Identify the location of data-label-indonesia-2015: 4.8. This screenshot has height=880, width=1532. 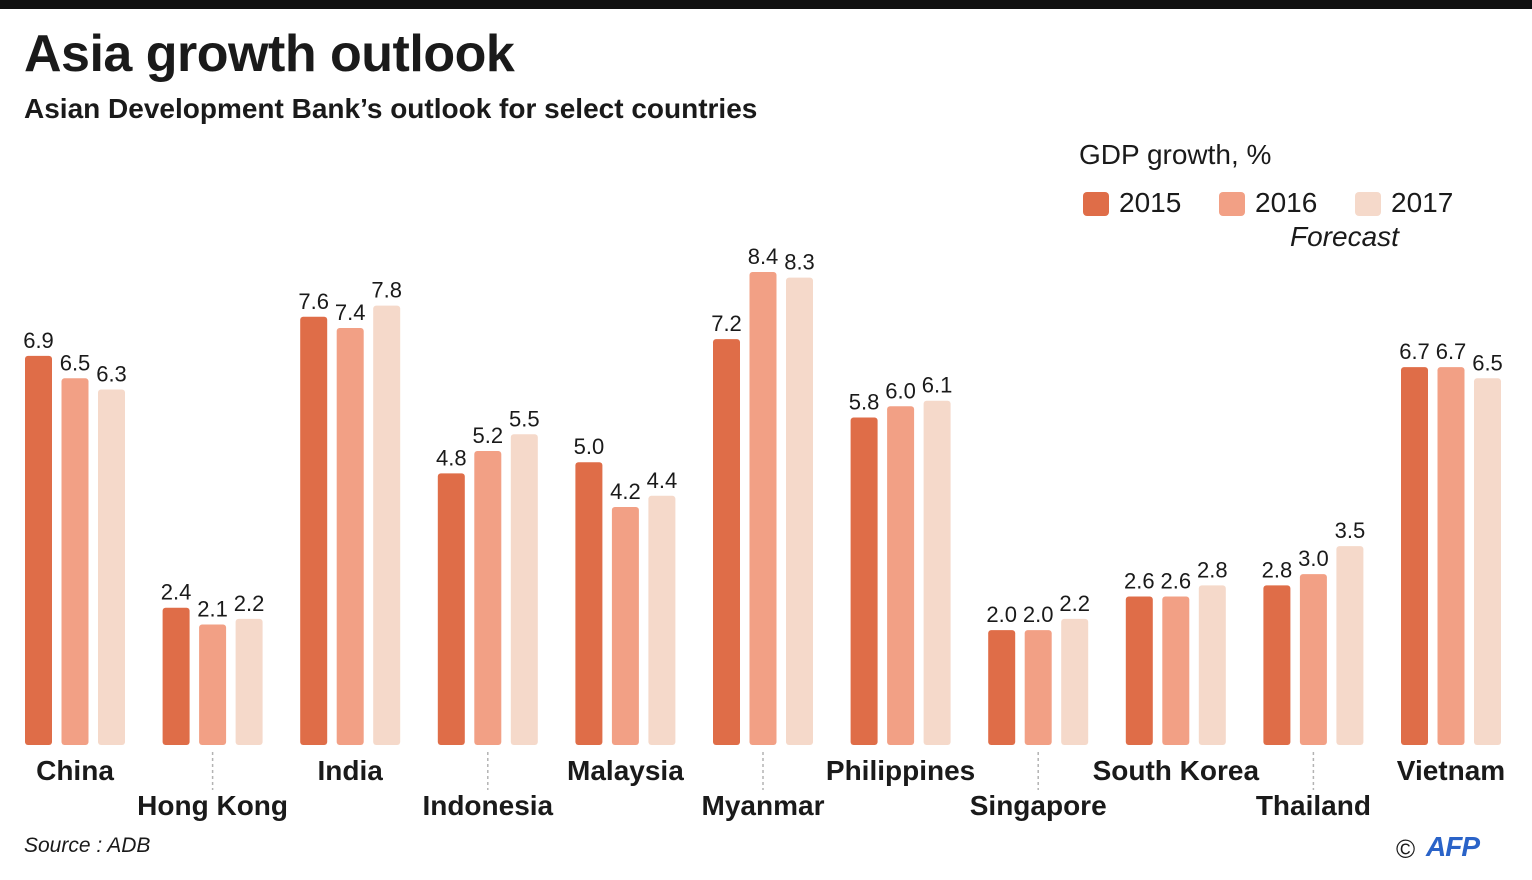
(451, 457).